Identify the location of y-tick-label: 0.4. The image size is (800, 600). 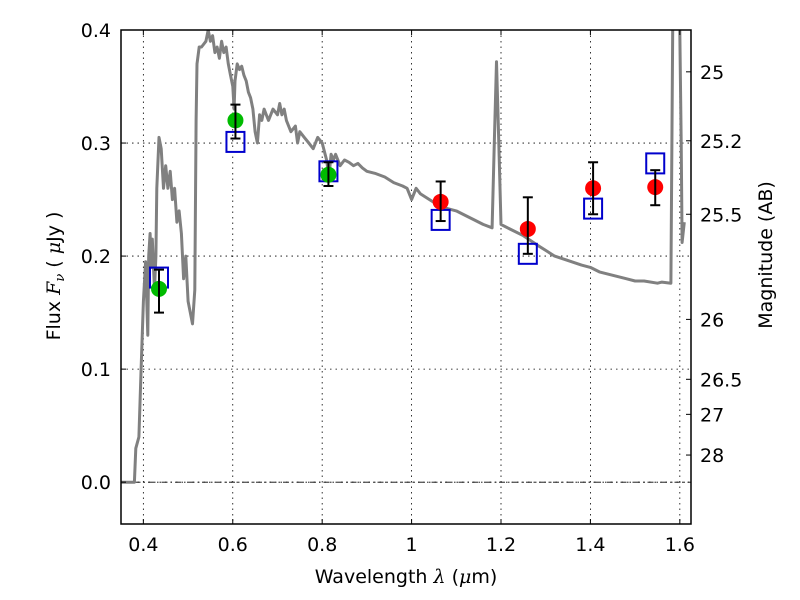
(96, 31).